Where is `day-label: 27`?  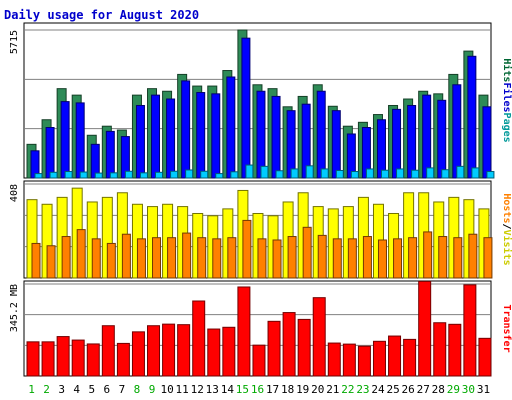
day-label: 27 is located at coordinates (423, 389).